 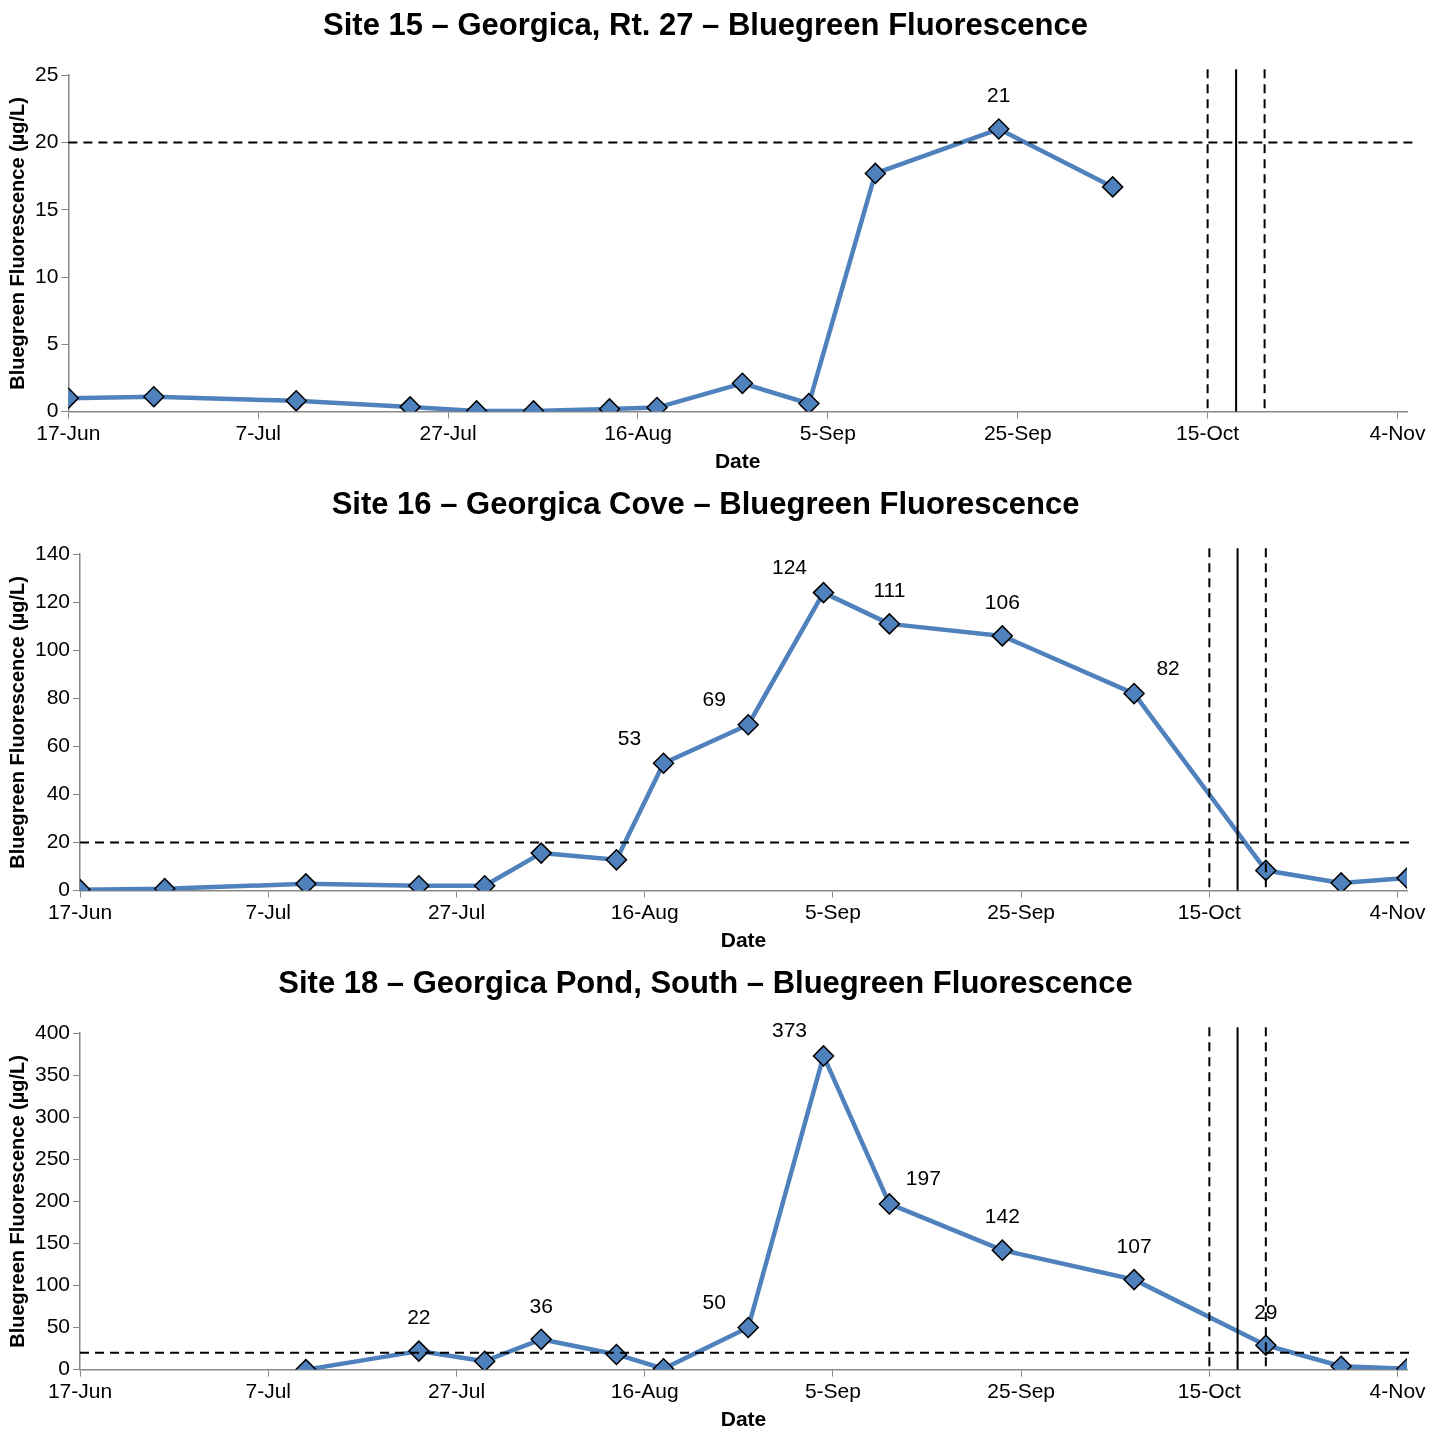 I want to click on data-label: 29, so click(x=1266, y=1311).